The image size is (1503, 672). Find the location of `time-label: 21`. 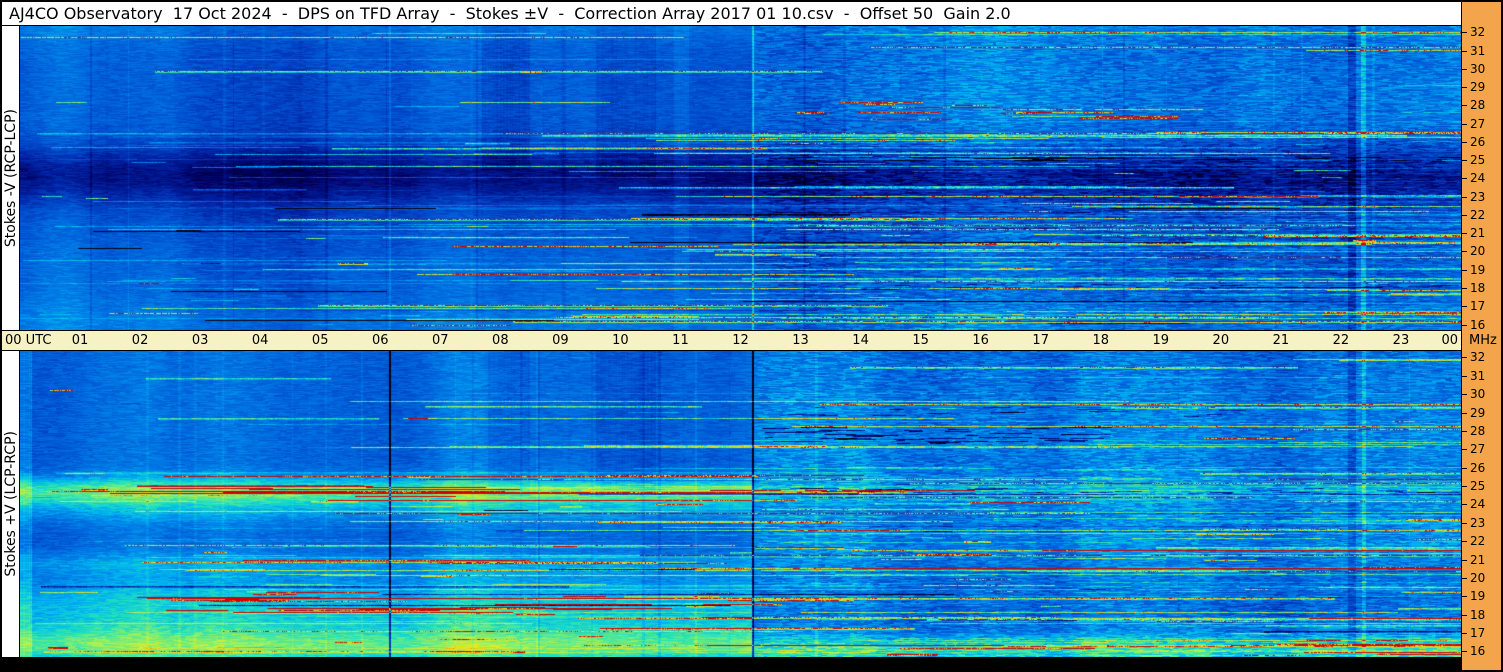

time-label: 21 is located at coordinates (1281, 340).